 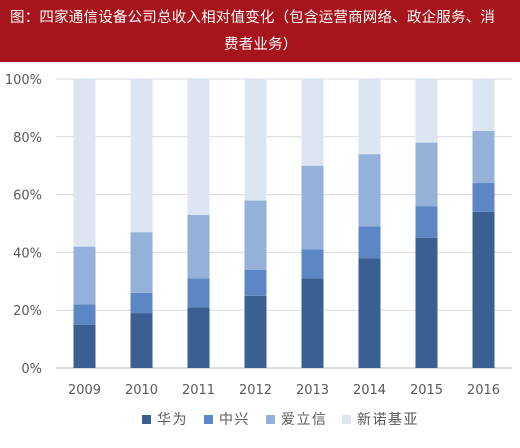 What do you see at coordinates (369, 390) in the screenshot?
I see `x-tick-label: 2014` at bounding box center [369, 390].